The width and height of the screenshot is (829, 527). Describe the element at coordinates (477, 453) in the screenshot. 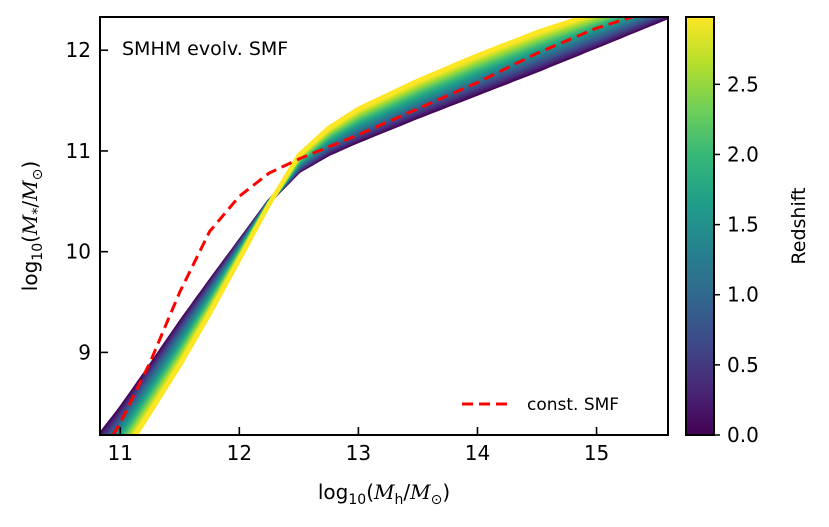

I see `x-tick-label: 14` at that location.